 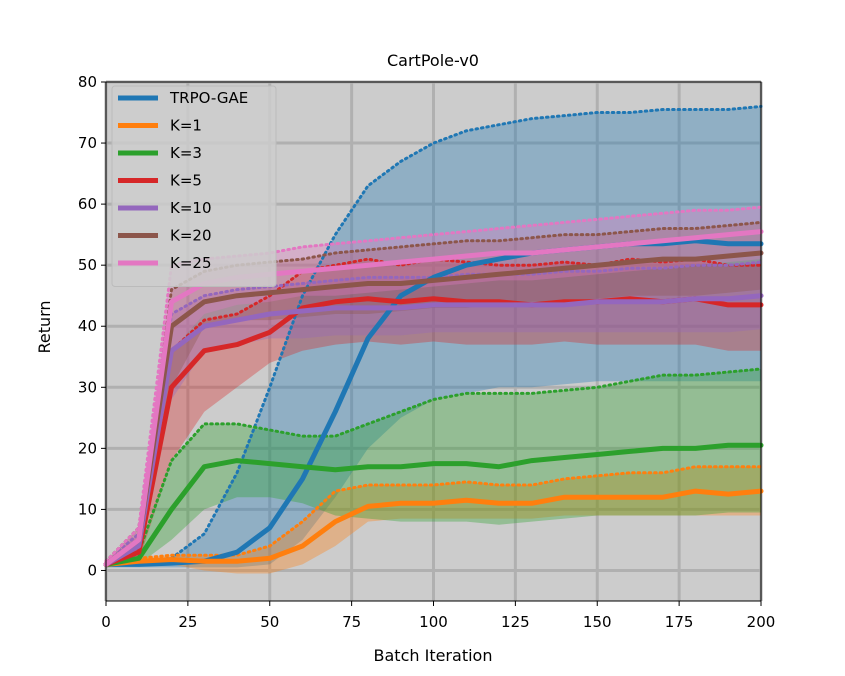 I want to click on legend-label-k-5: K=5, so click(x=186, y=181).